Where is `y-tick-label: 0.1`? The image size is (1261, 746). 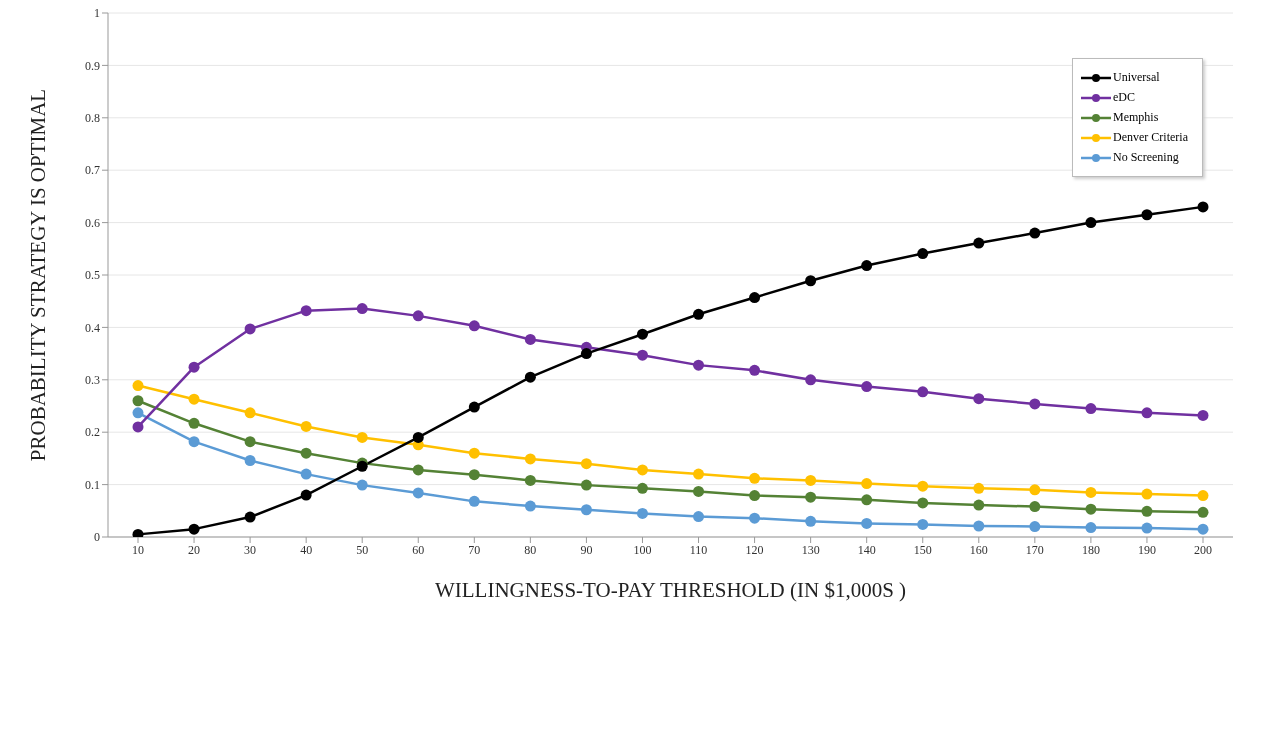 y-tick-label: 0.1 is located at coordinates (92, 484).